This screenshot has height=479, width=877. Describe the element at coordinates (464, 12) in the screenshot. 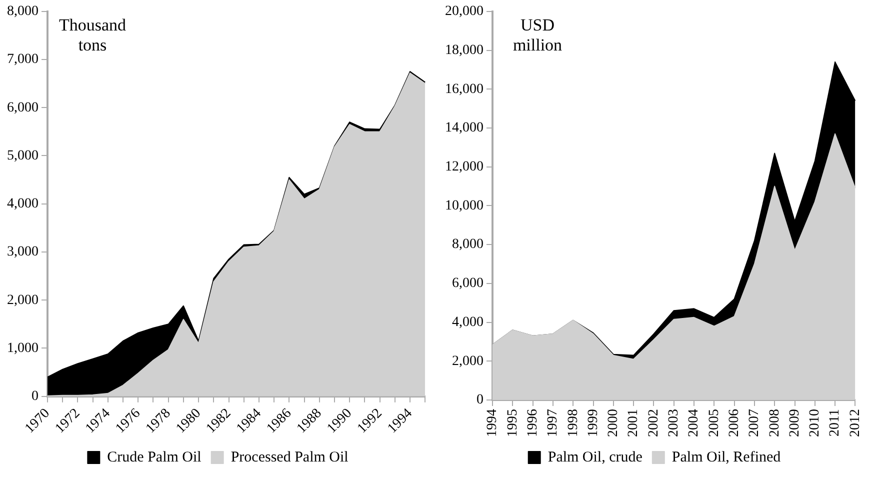

I see `y-tick-label: 20,000` at that location.